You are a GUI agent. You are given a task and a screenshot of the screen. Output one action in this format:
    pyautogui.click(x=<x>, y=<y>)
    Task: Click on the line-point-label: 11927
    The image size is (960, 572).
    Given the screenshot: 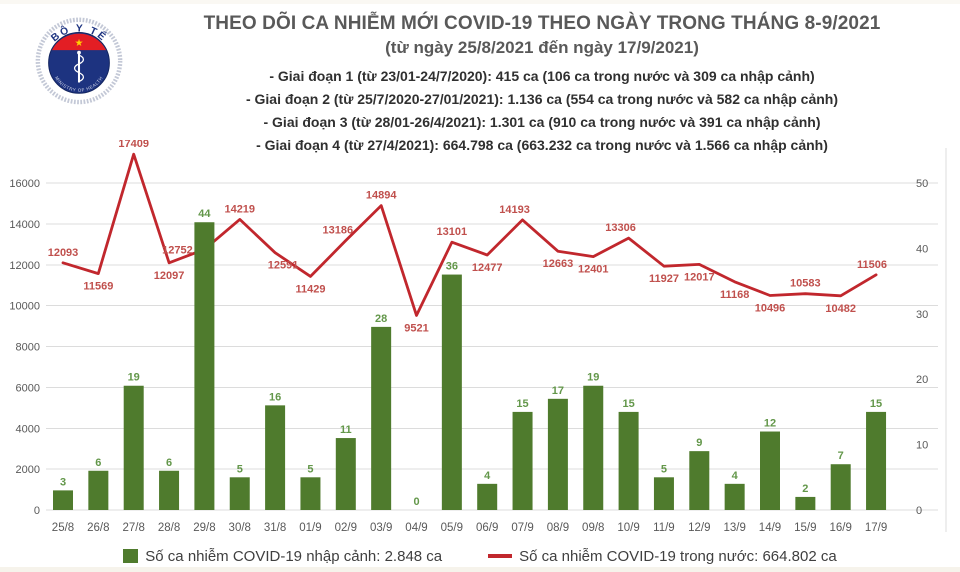 What is the action you would take?
    pyautogui.click(x=664, y=279)
    